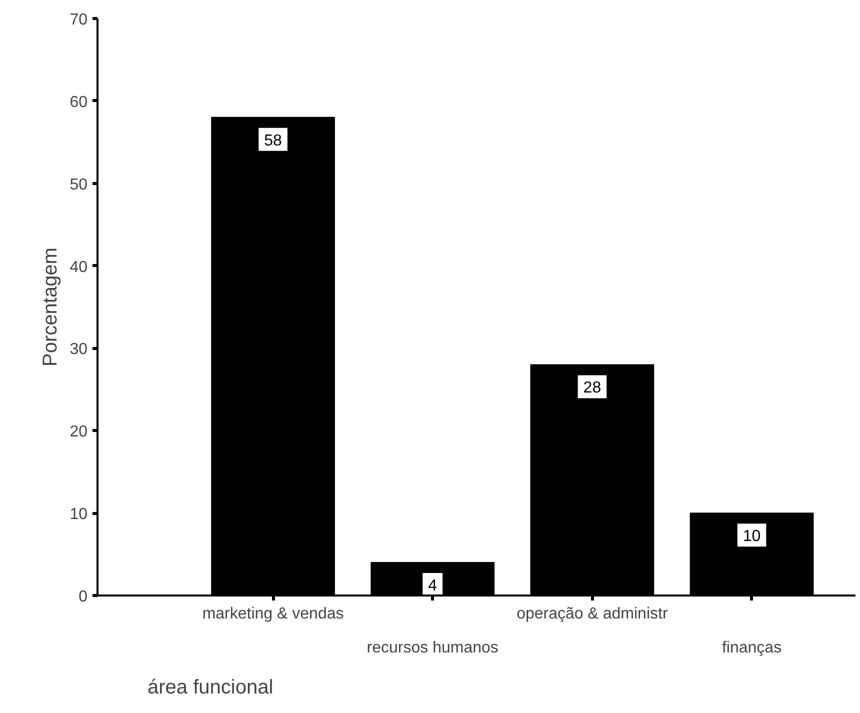  I want to click on y-tick-label: 60, so click(79, 102).